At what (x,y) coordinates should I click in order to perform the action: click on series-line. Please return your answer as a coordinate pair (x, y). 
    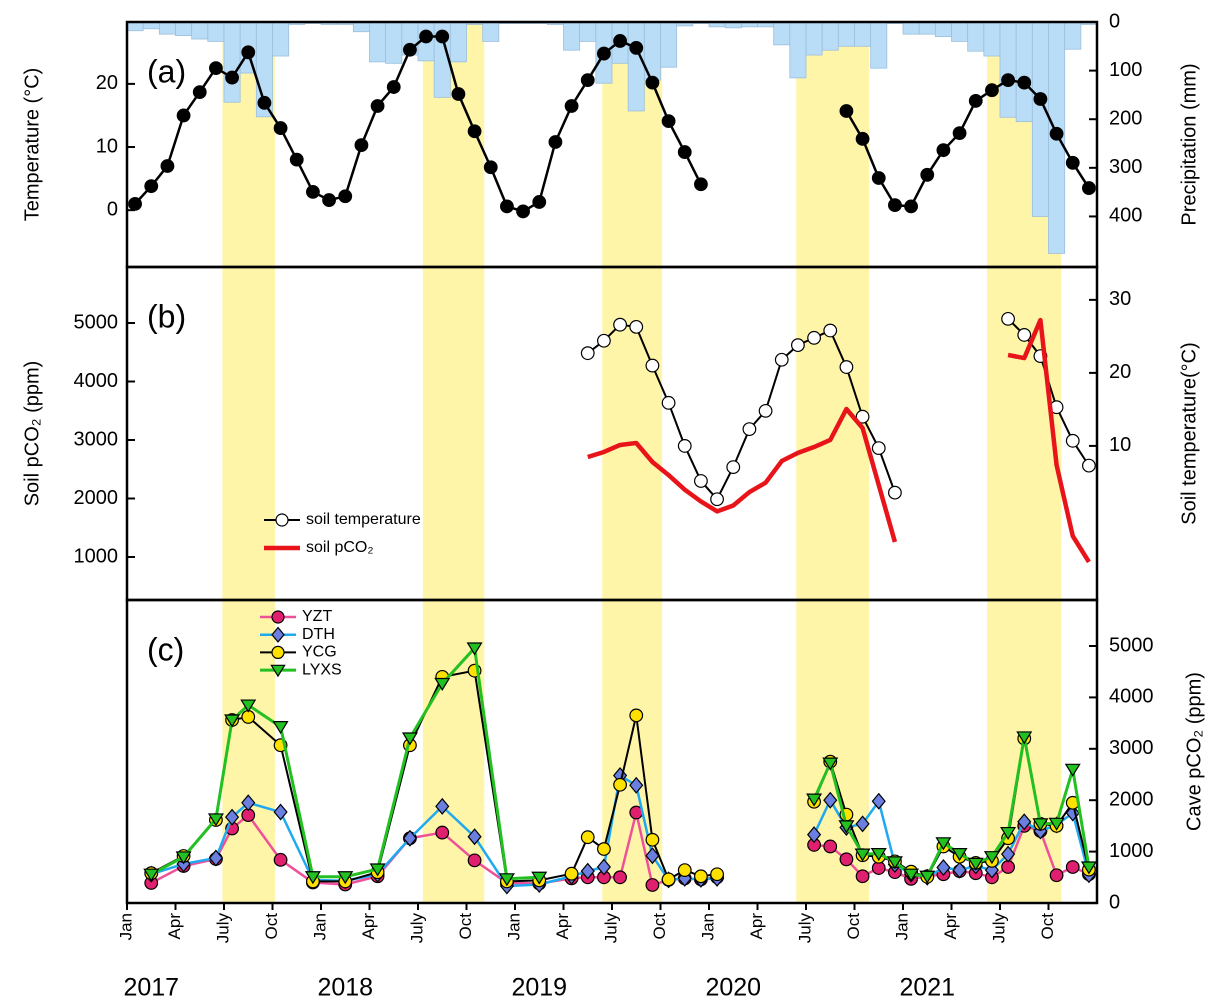
    Looking at the image, I should click on (839, 440).